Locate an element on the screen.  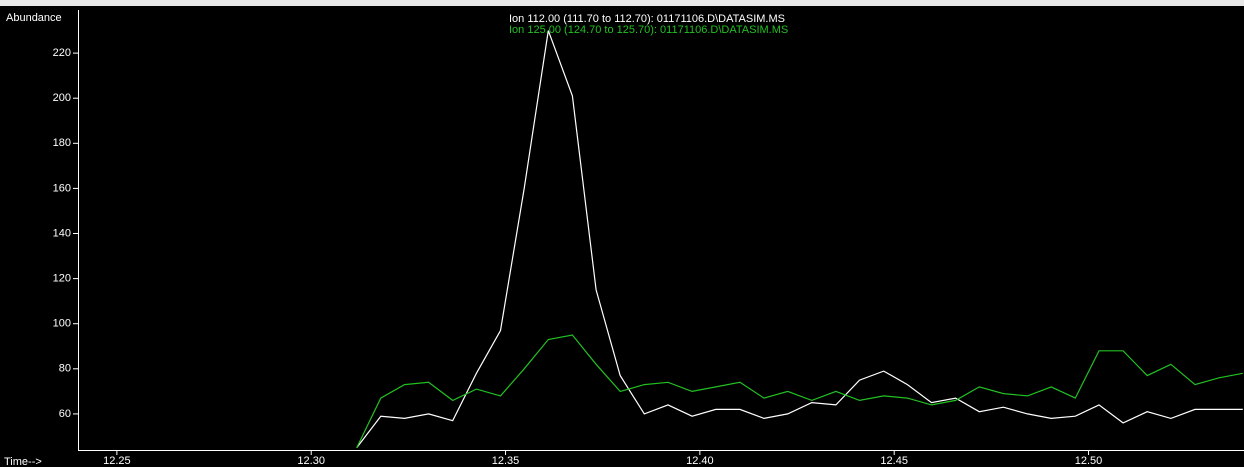
x-tick-label: 12.30 is located at coordinates (311, 461).